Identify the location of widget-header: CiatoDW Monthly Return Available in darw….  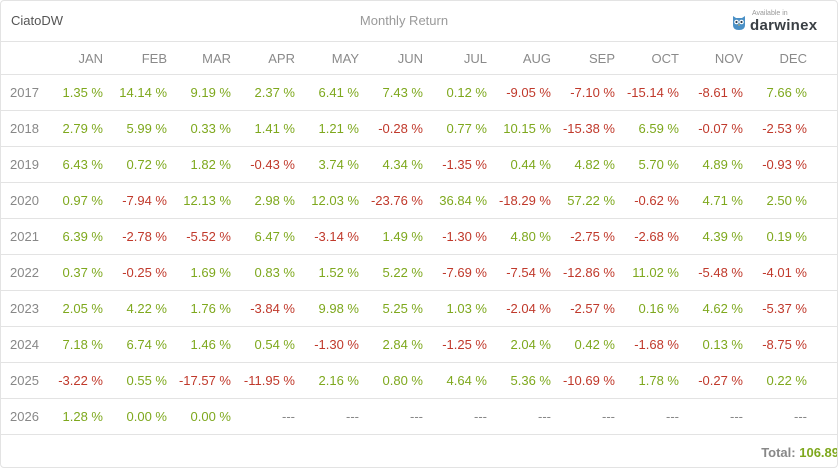
(419, 21).